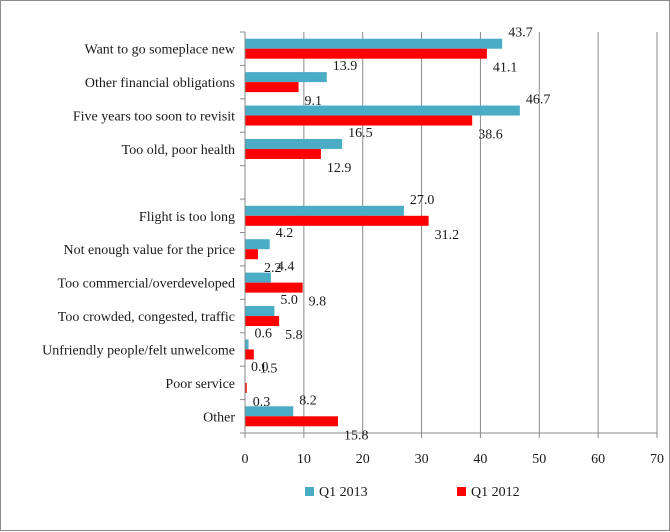 This screenshot has width=670, height=532. What do you see at coordinates (286, 267) in the screenshot?
I see `data-label: 4.4` at bounding box center [286, 267].